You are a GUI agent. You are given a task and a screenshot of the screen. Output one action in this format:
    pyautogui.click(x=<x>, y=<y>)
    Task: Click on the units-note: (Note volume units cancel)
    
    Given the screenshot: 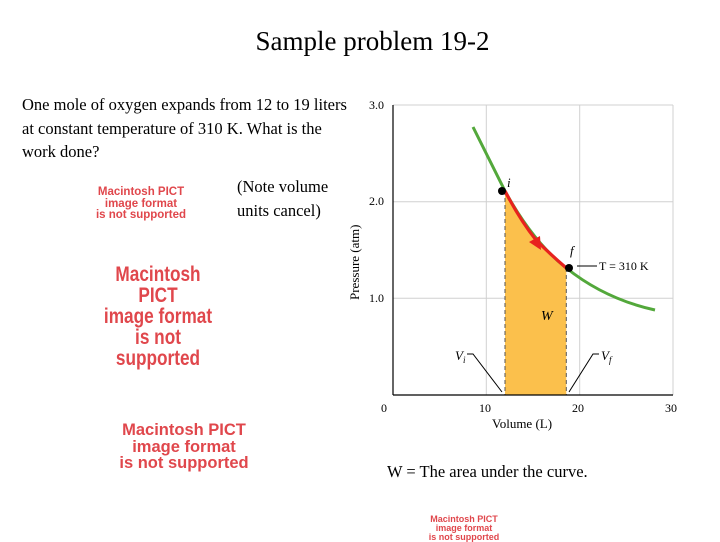 What is the action you would take?
    pyautogui.click(x=282, y=199)
    